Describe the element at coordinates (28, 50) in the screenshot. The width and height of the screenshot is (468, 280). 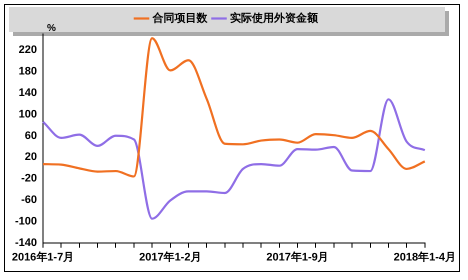
I see `y-tick-label: 220` at that location.